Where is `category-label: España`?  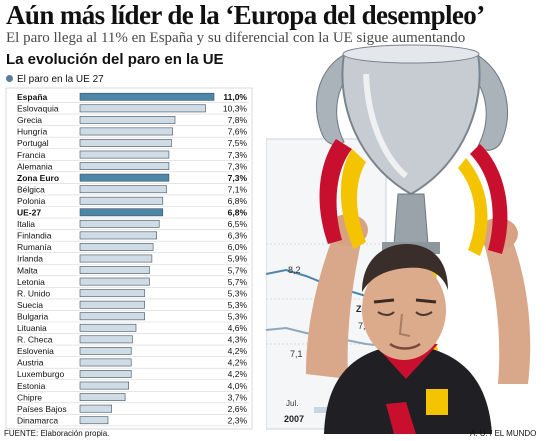
category-label: España is located at coordinates (32, 97).